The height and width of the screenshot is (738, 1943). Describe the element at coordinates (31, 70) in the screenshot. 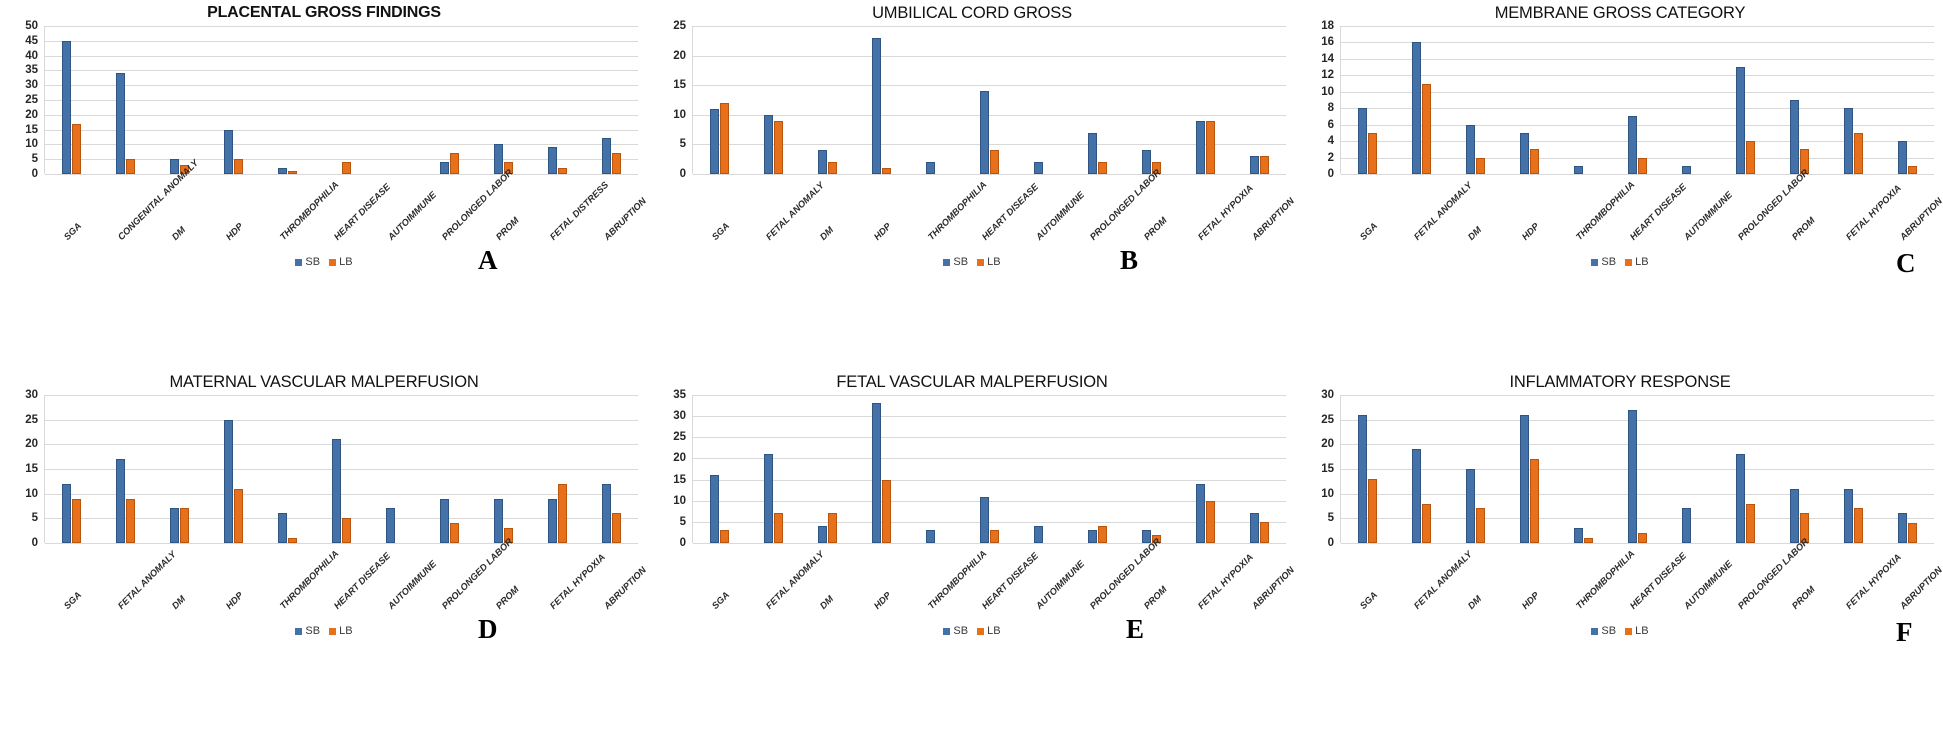

I see `y-axis-tick-label: 35` at that location.